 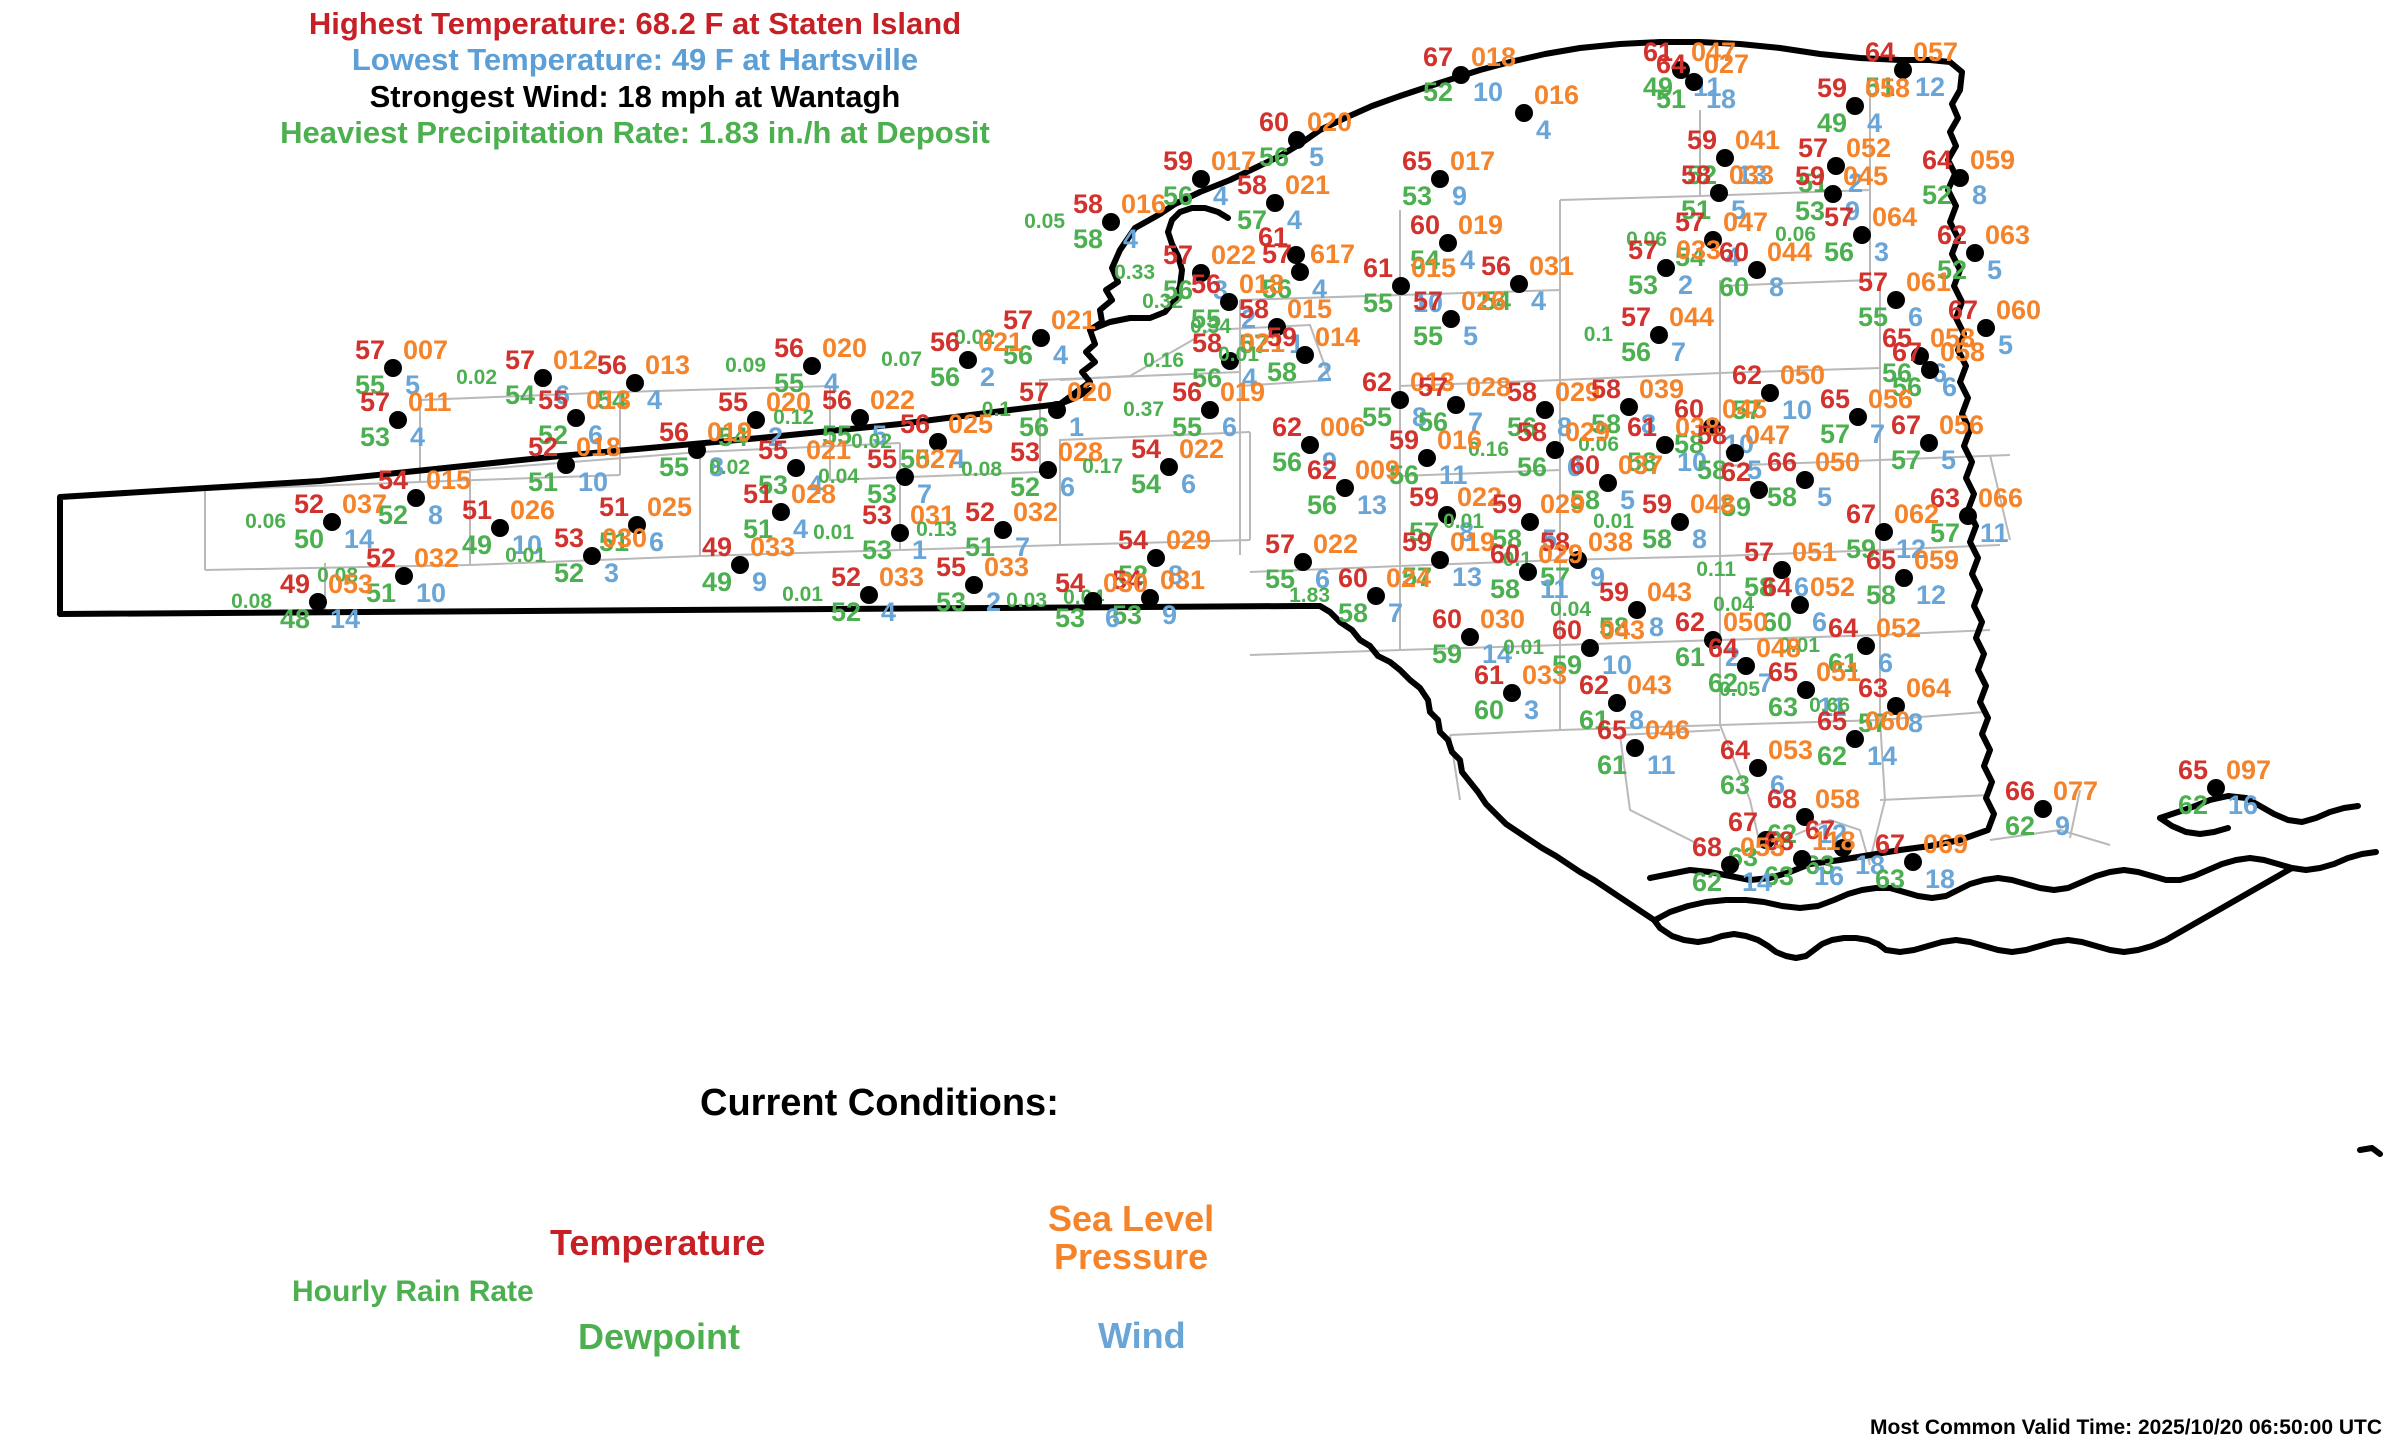 What do you see at coordinates (1779, 648) in the screenshot?
I see `station-sea-level-pressure: 048` at bounding box center [1779, 648].